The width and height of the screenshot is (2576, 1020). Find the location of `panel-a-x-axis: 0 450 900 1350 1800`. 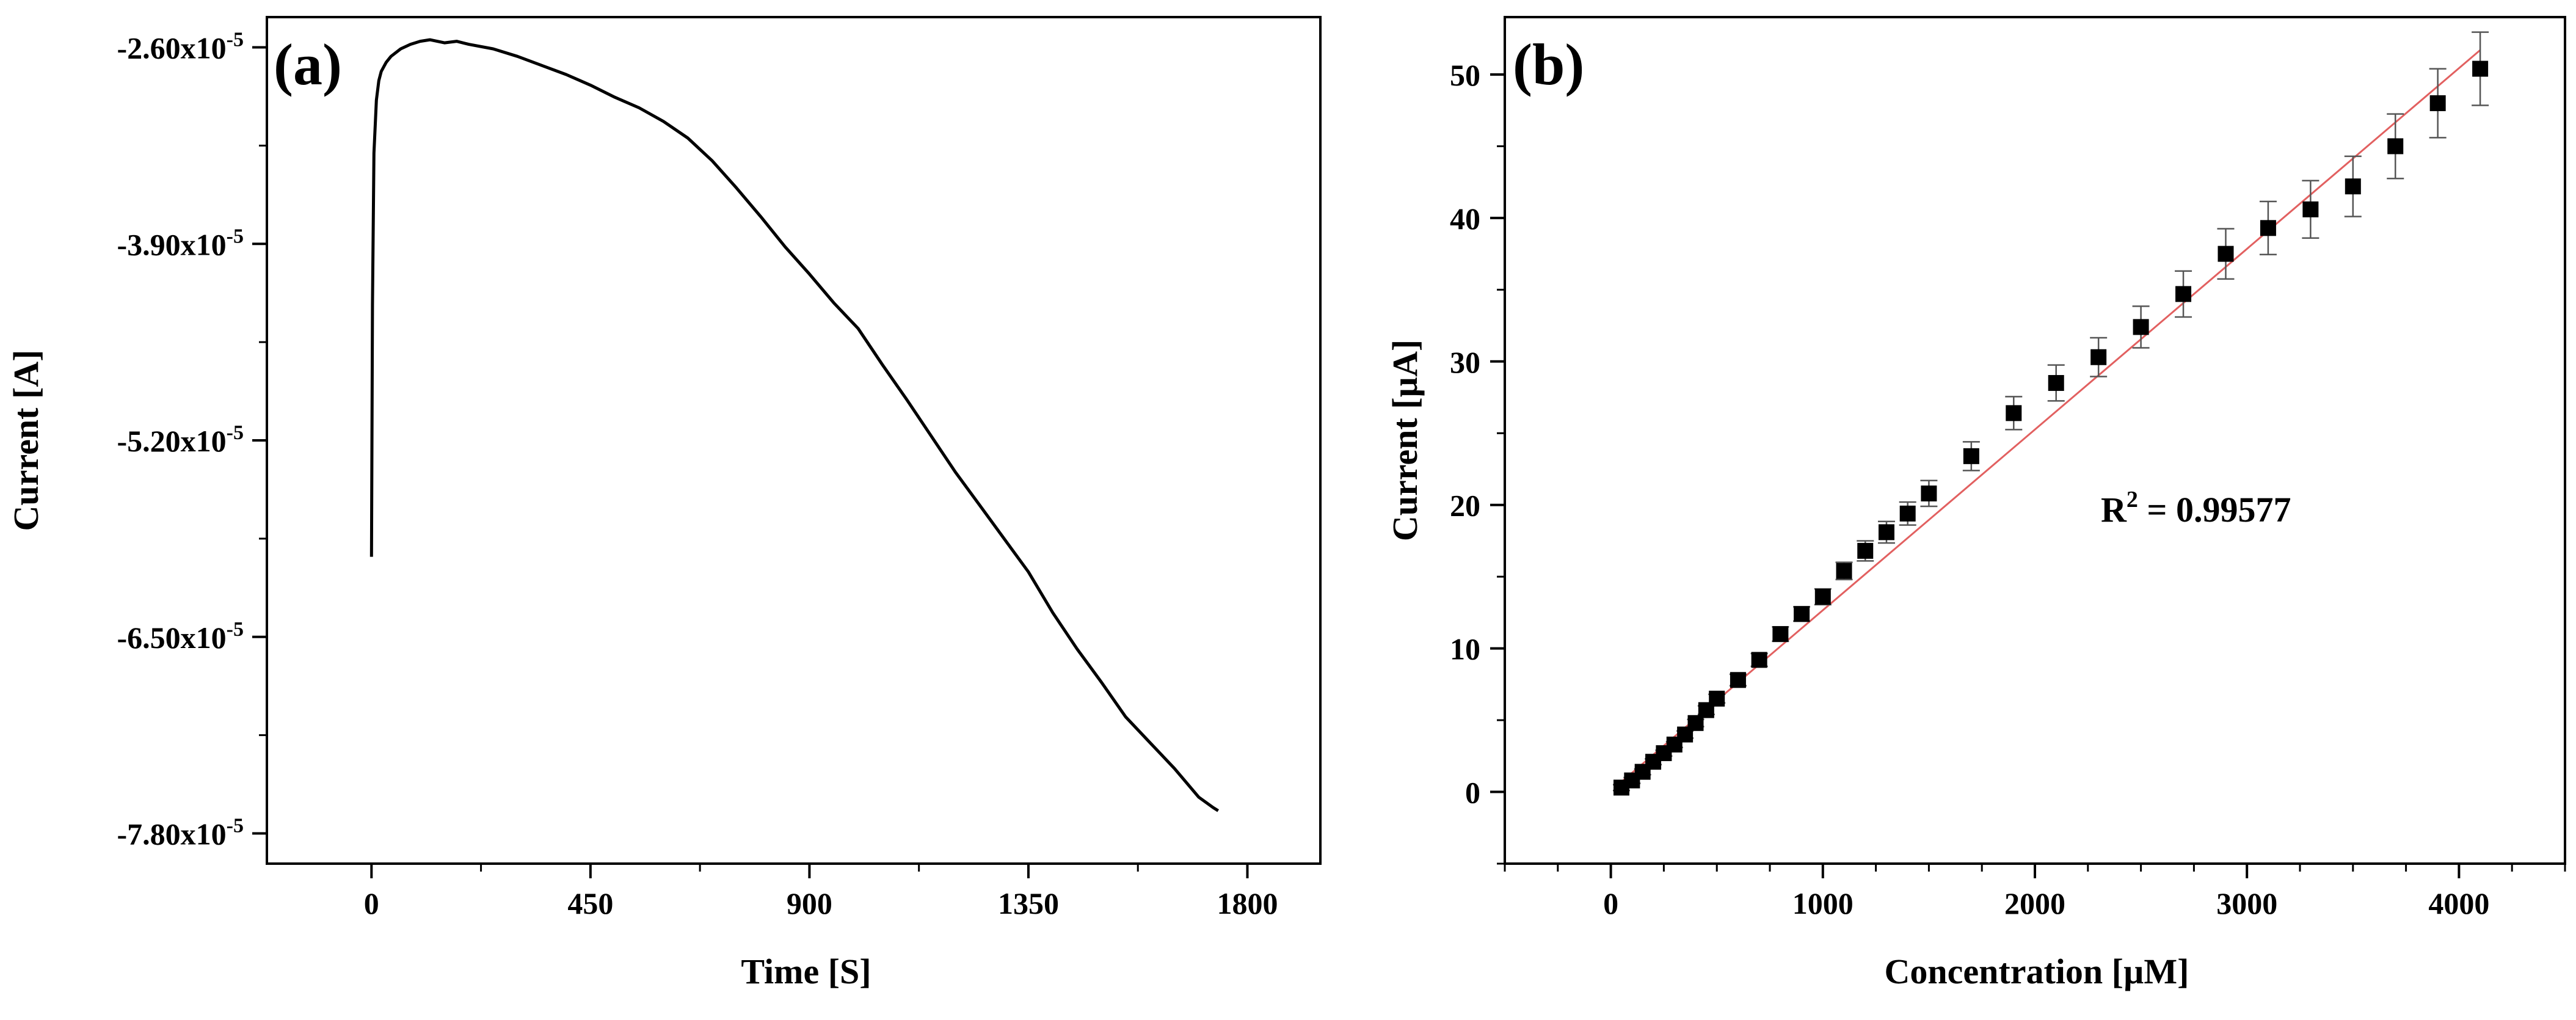

panel-a-x-axis: 0 450 900 1350 1800 is located at coordinates (821, 892).